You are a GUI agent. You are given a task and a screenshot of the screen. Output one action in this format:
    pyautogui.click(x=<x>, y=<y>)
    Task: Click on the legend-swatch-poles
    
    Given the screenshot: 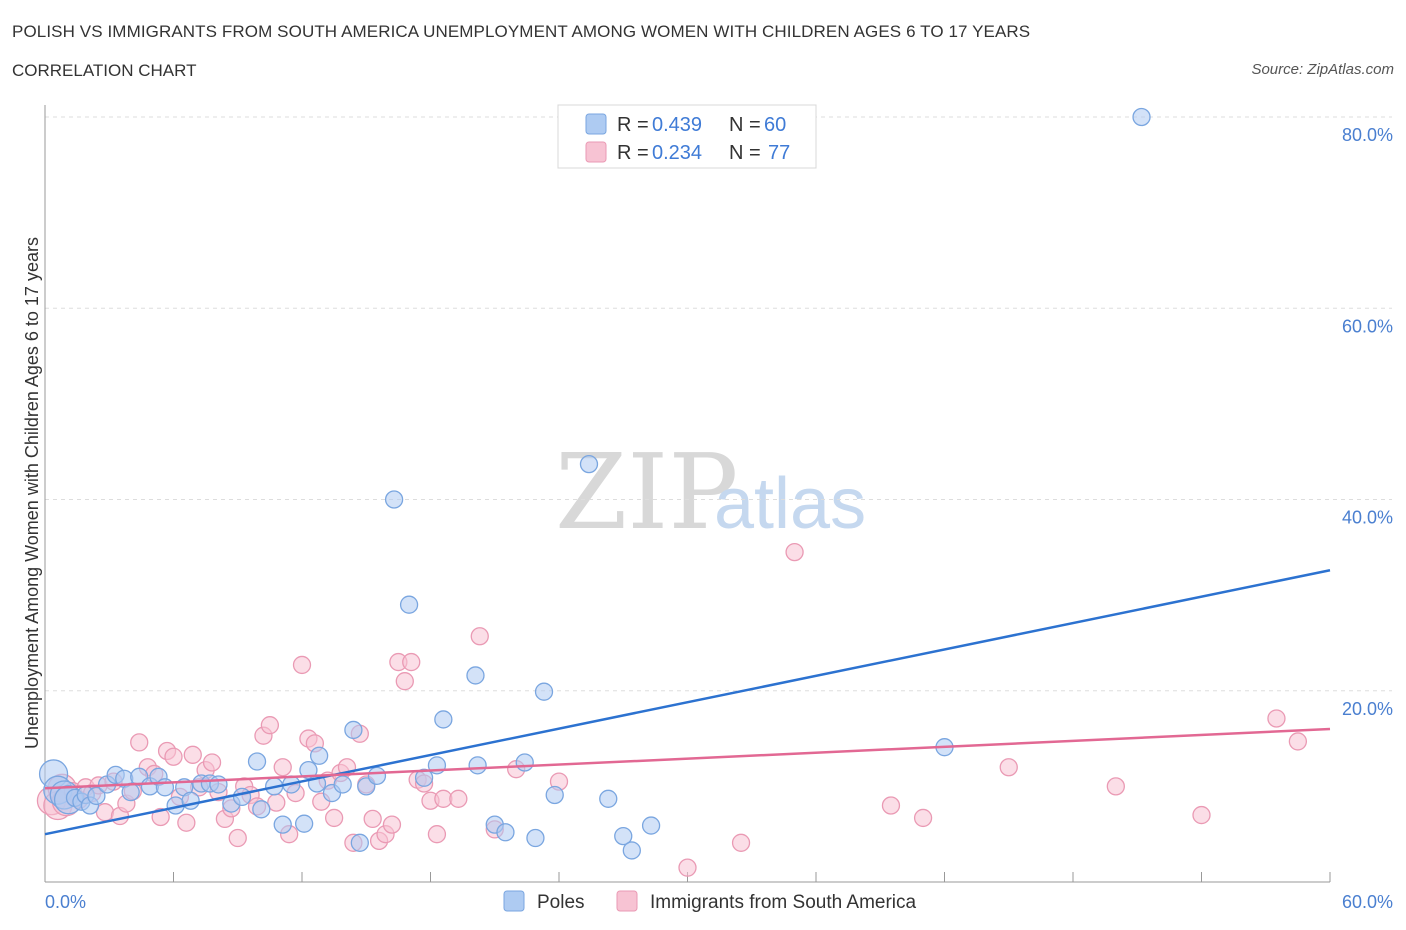 What is the action you would take?
    pyautogui.click(x=596, y=124)
    